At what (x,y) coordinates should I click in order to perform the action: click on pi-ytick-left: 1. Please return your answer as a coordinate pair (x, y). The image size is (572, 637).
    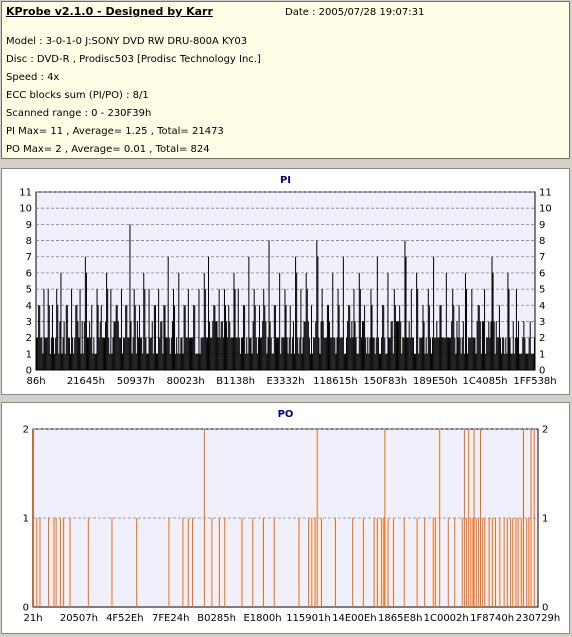
    Looking at the image, I should click on (29, 354).